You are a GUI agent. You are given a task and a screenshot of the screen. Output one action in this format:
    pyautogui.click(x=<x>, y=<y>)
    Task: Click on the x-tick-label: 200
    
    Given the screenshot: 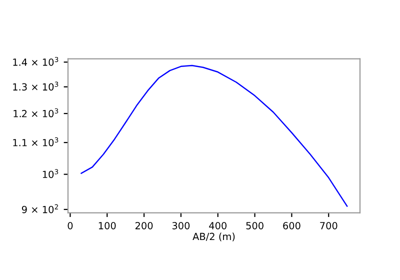 What is the action you would take?
    pyautogui.click(x=144, y=226)
    